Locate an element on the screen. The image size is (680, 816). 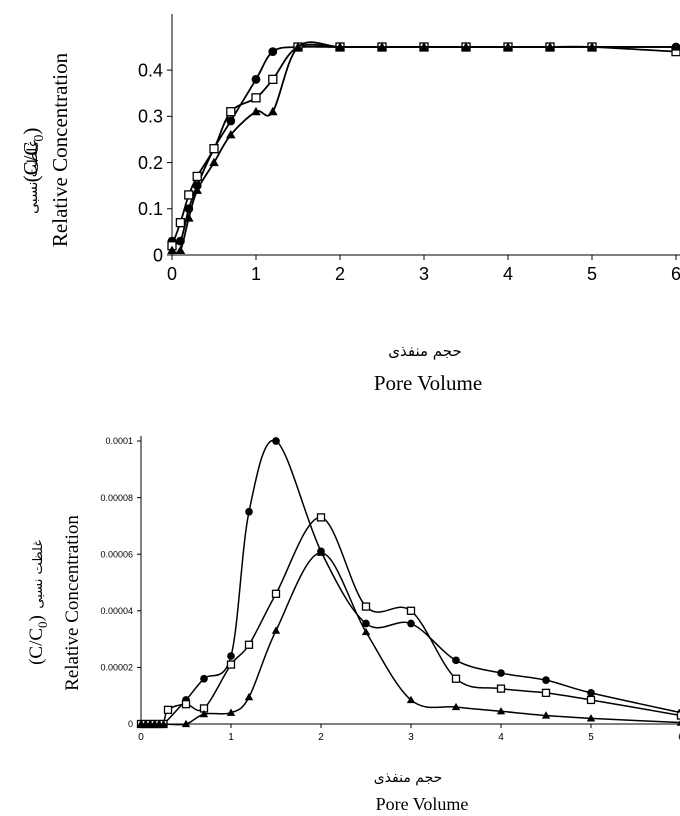
y-tick-label: 0.00008 is located at coordinates (116, 498).